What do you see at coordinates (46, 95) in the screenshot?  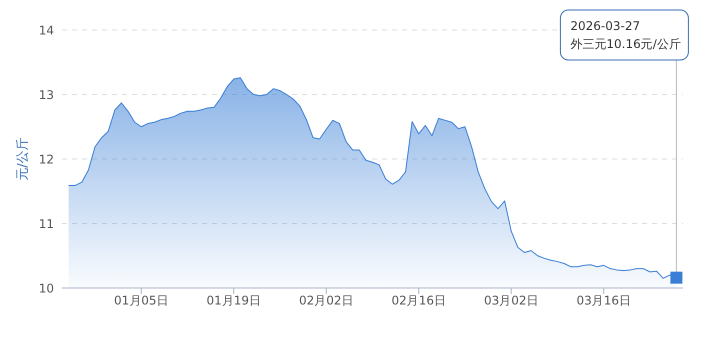 I see `y-tick-label: 13` at bounding box center [46, 95].